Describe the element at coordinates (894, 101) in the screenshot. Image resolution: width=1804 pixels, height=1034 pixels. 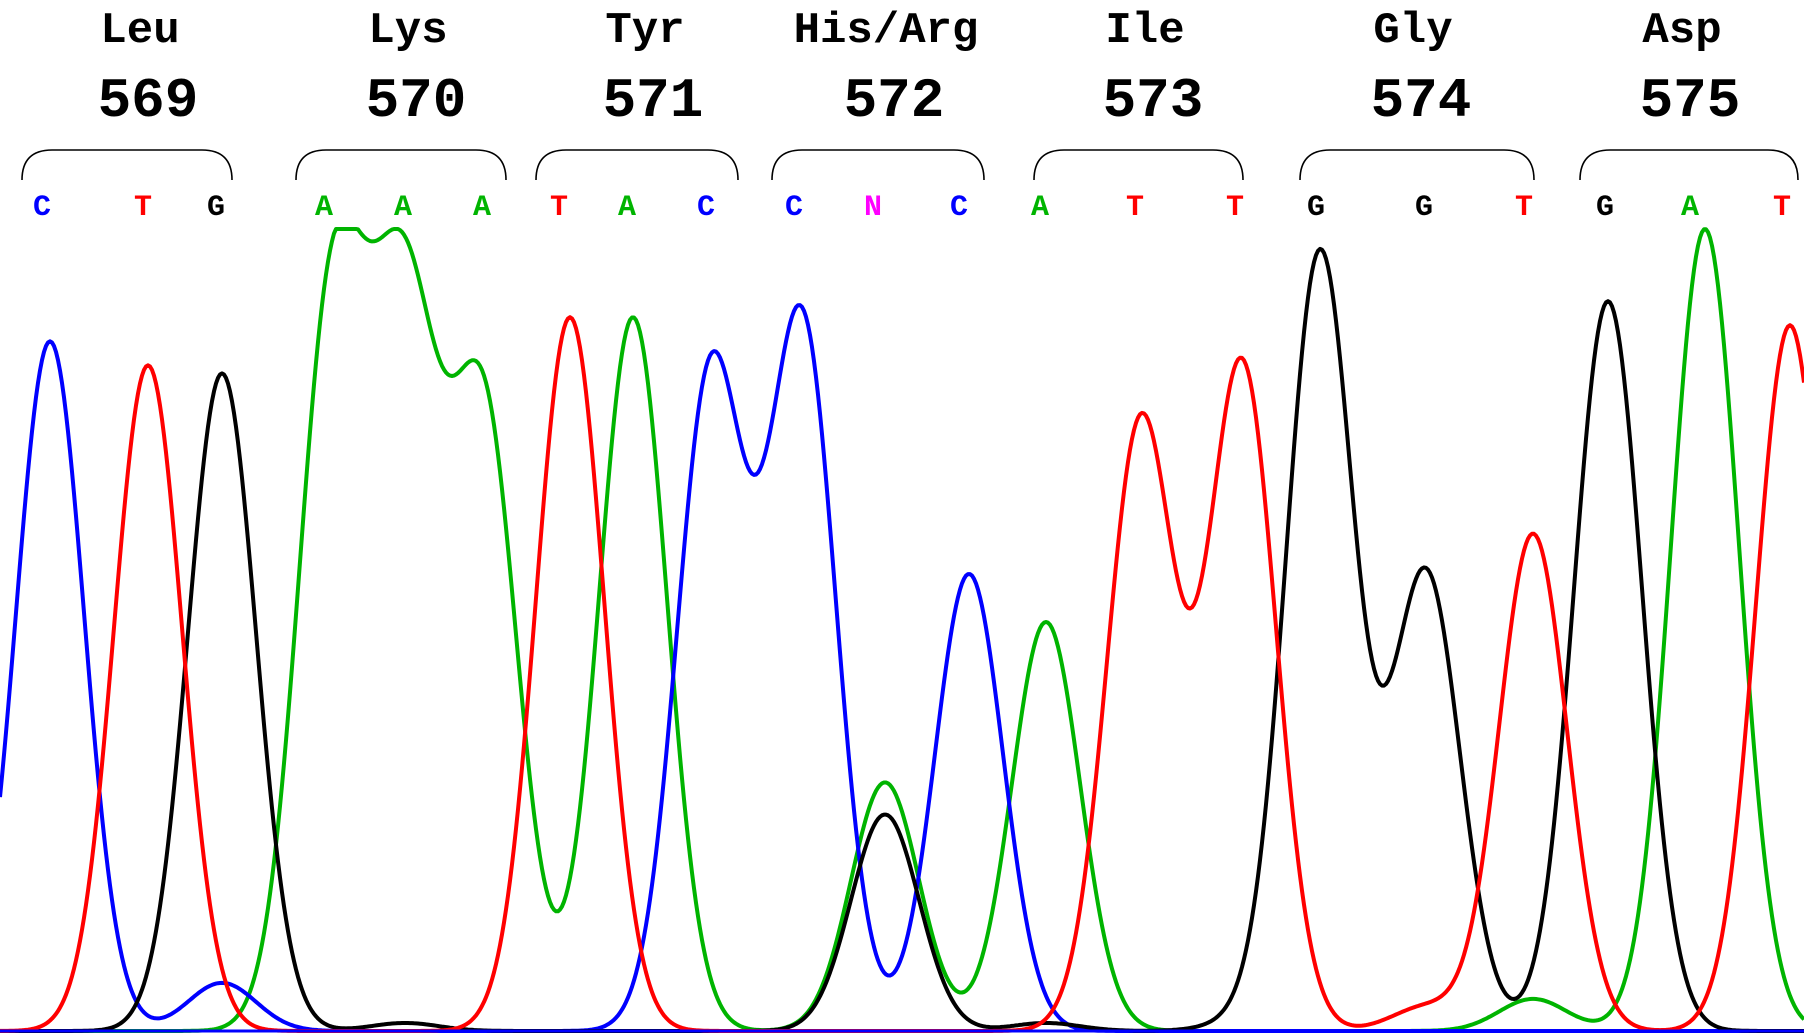
I see `codon-position-label: 572` at that location.